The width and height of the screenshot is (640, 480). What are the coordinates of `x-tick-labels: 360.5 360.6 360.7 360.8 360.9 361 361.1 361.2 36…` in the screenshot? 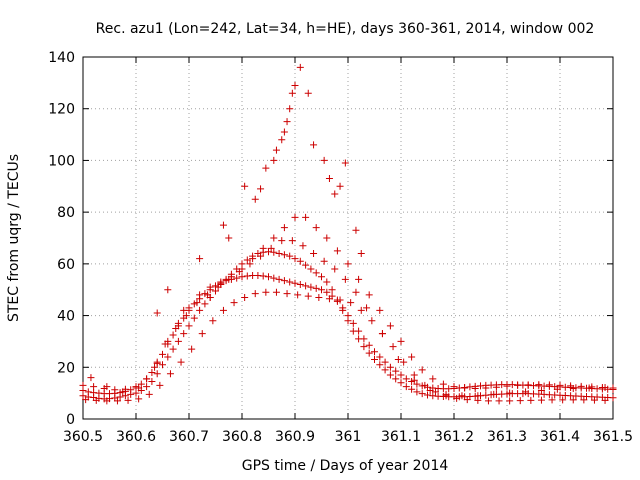 It's located at (348, 437).